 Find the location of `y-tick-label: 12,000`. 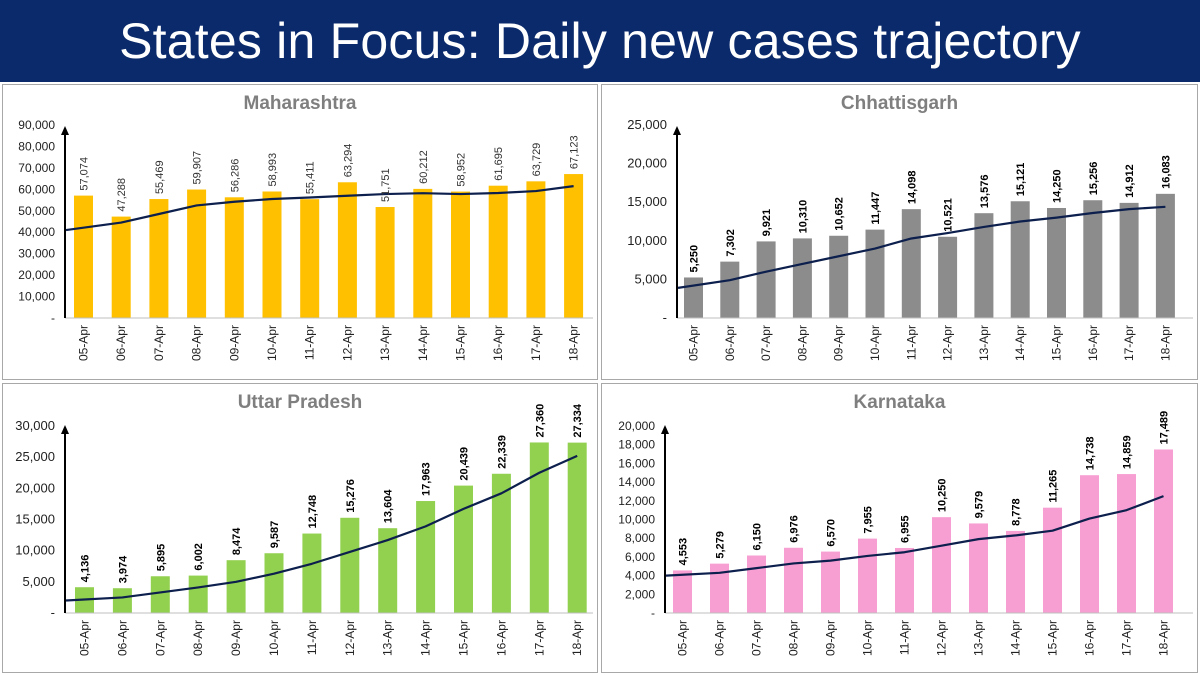

y-tick-label: 12,000 is located at coordinates (636, 501).